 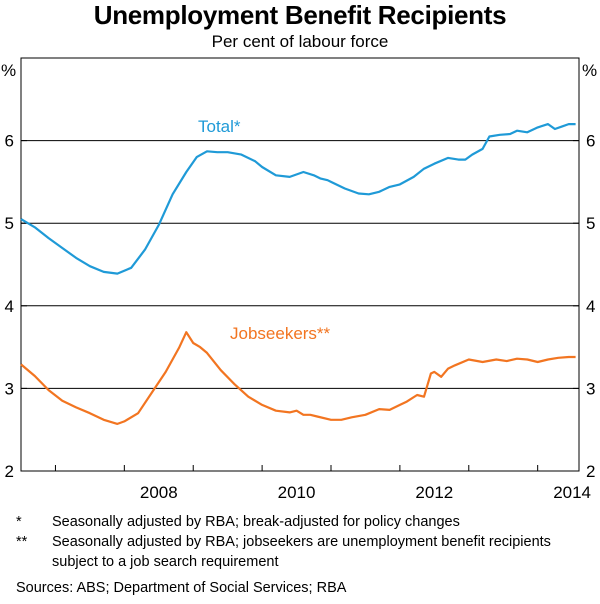 I want to click on x-tick-label: 2014, so click(x=572, y=492).